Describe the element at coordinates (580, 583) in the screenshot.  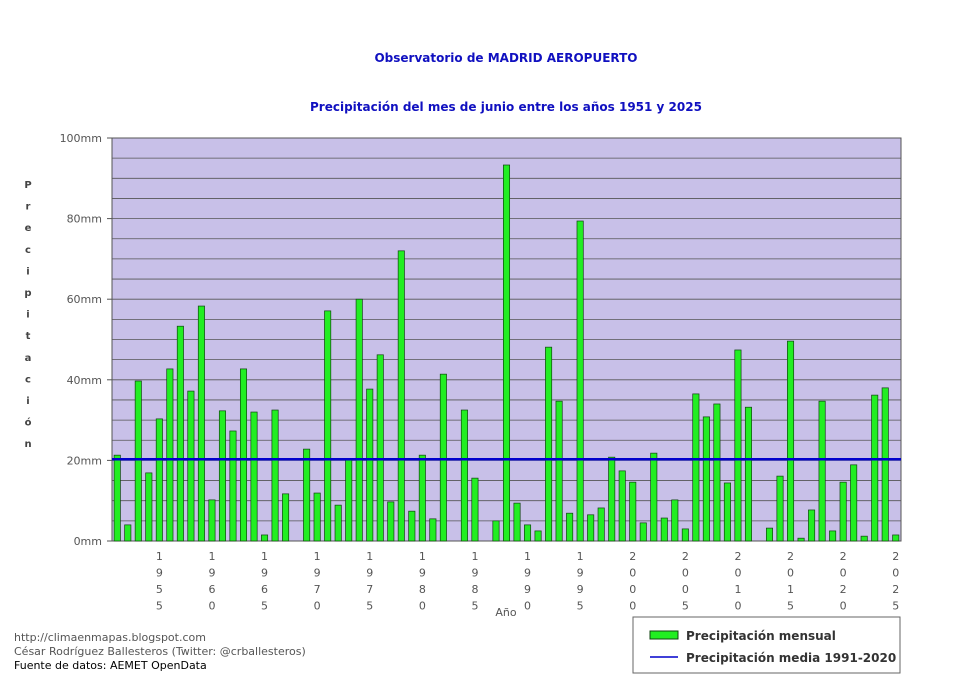
I see `x-tick-label: 1995` at that location.